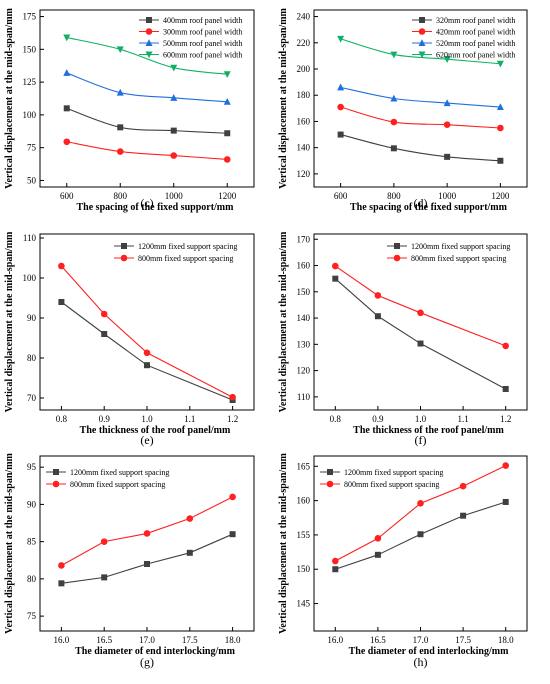 The image size is (550, 684). Describe the element at coordinates (9, 542) in the screenshot. I see `y-axis-title: Vertical displacement at the mid-span/mm` at that location.